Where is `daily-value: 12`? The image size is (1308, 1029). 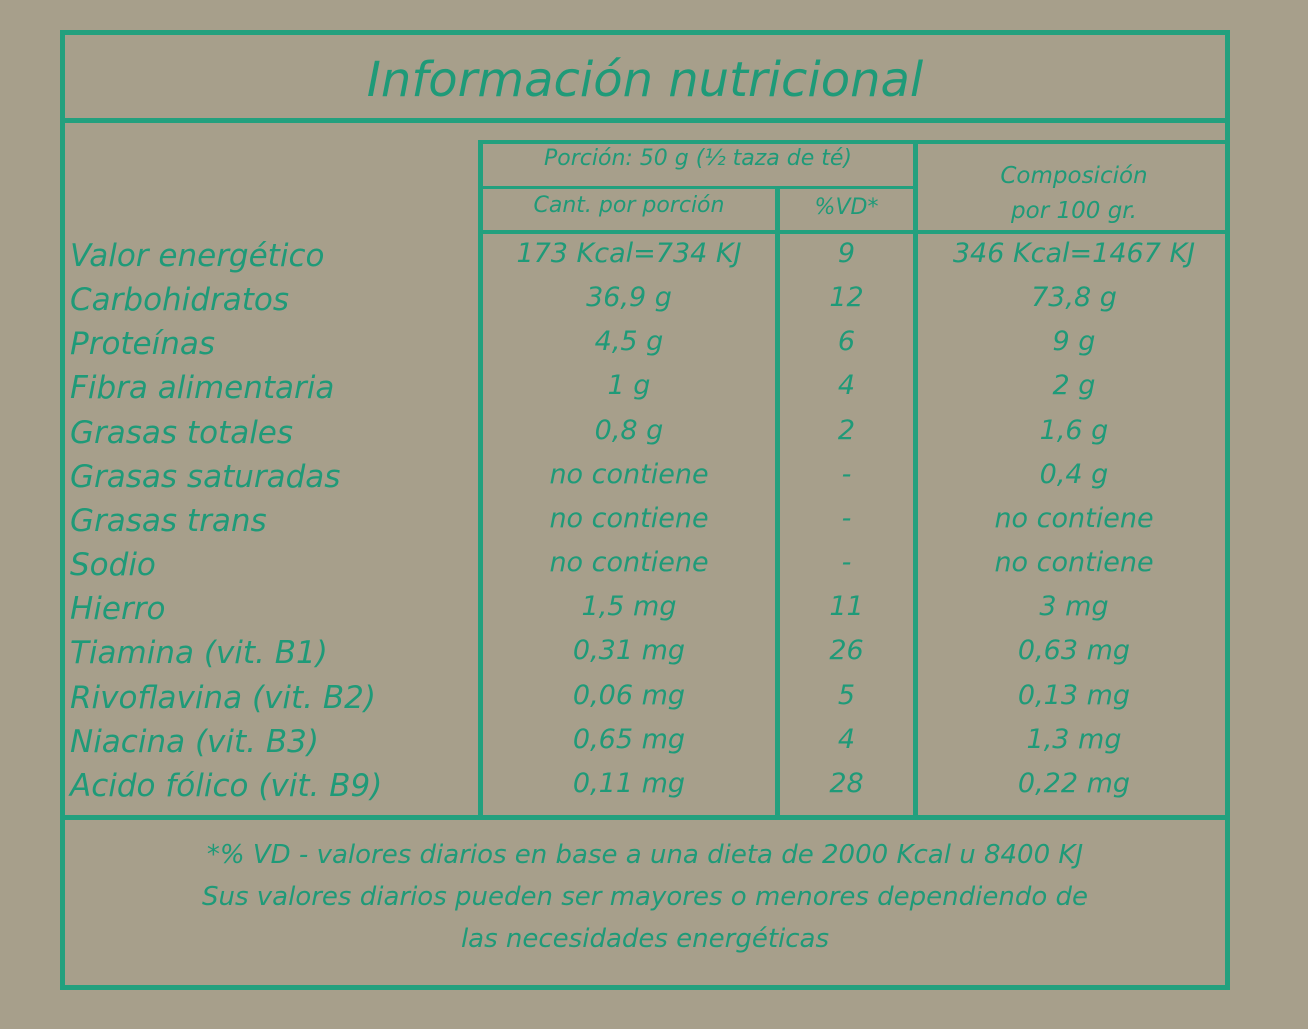
daily-value: 12 is located at coordinates (846, 298).